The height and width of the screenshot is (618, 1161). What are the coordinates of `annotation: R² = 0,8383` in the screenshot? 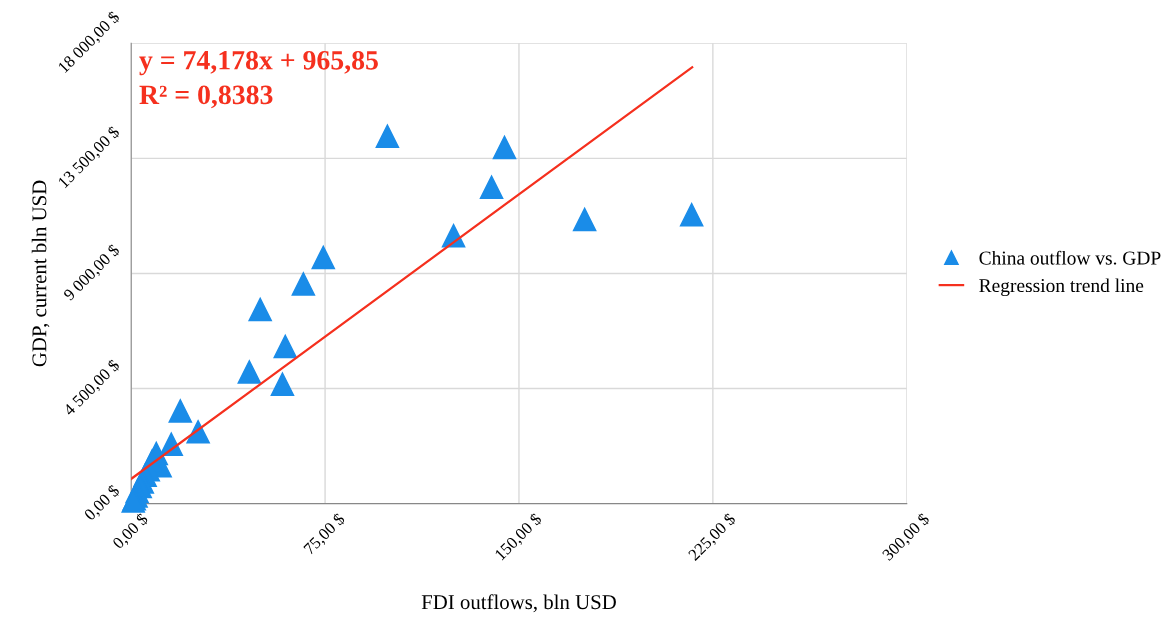 It's located at (206, 97).